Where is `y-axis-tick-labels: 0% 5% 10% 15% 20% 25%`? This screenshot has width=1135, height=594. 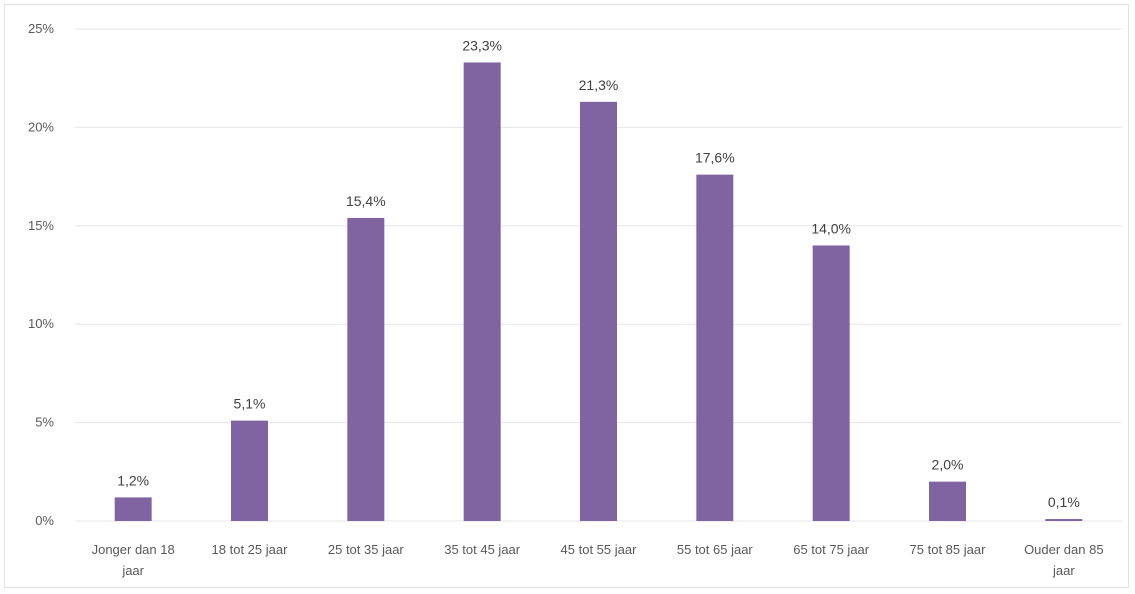 y-axis-tick-labels: 0% 5% 10% 15% 20% 25% is located at coordinates (41, 274).